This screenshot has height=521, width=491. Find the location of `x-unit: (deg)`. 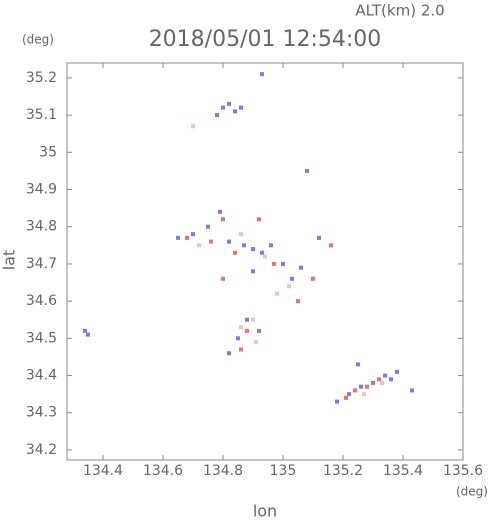

x-unit: (deg) is located at coordinates (472, 492).